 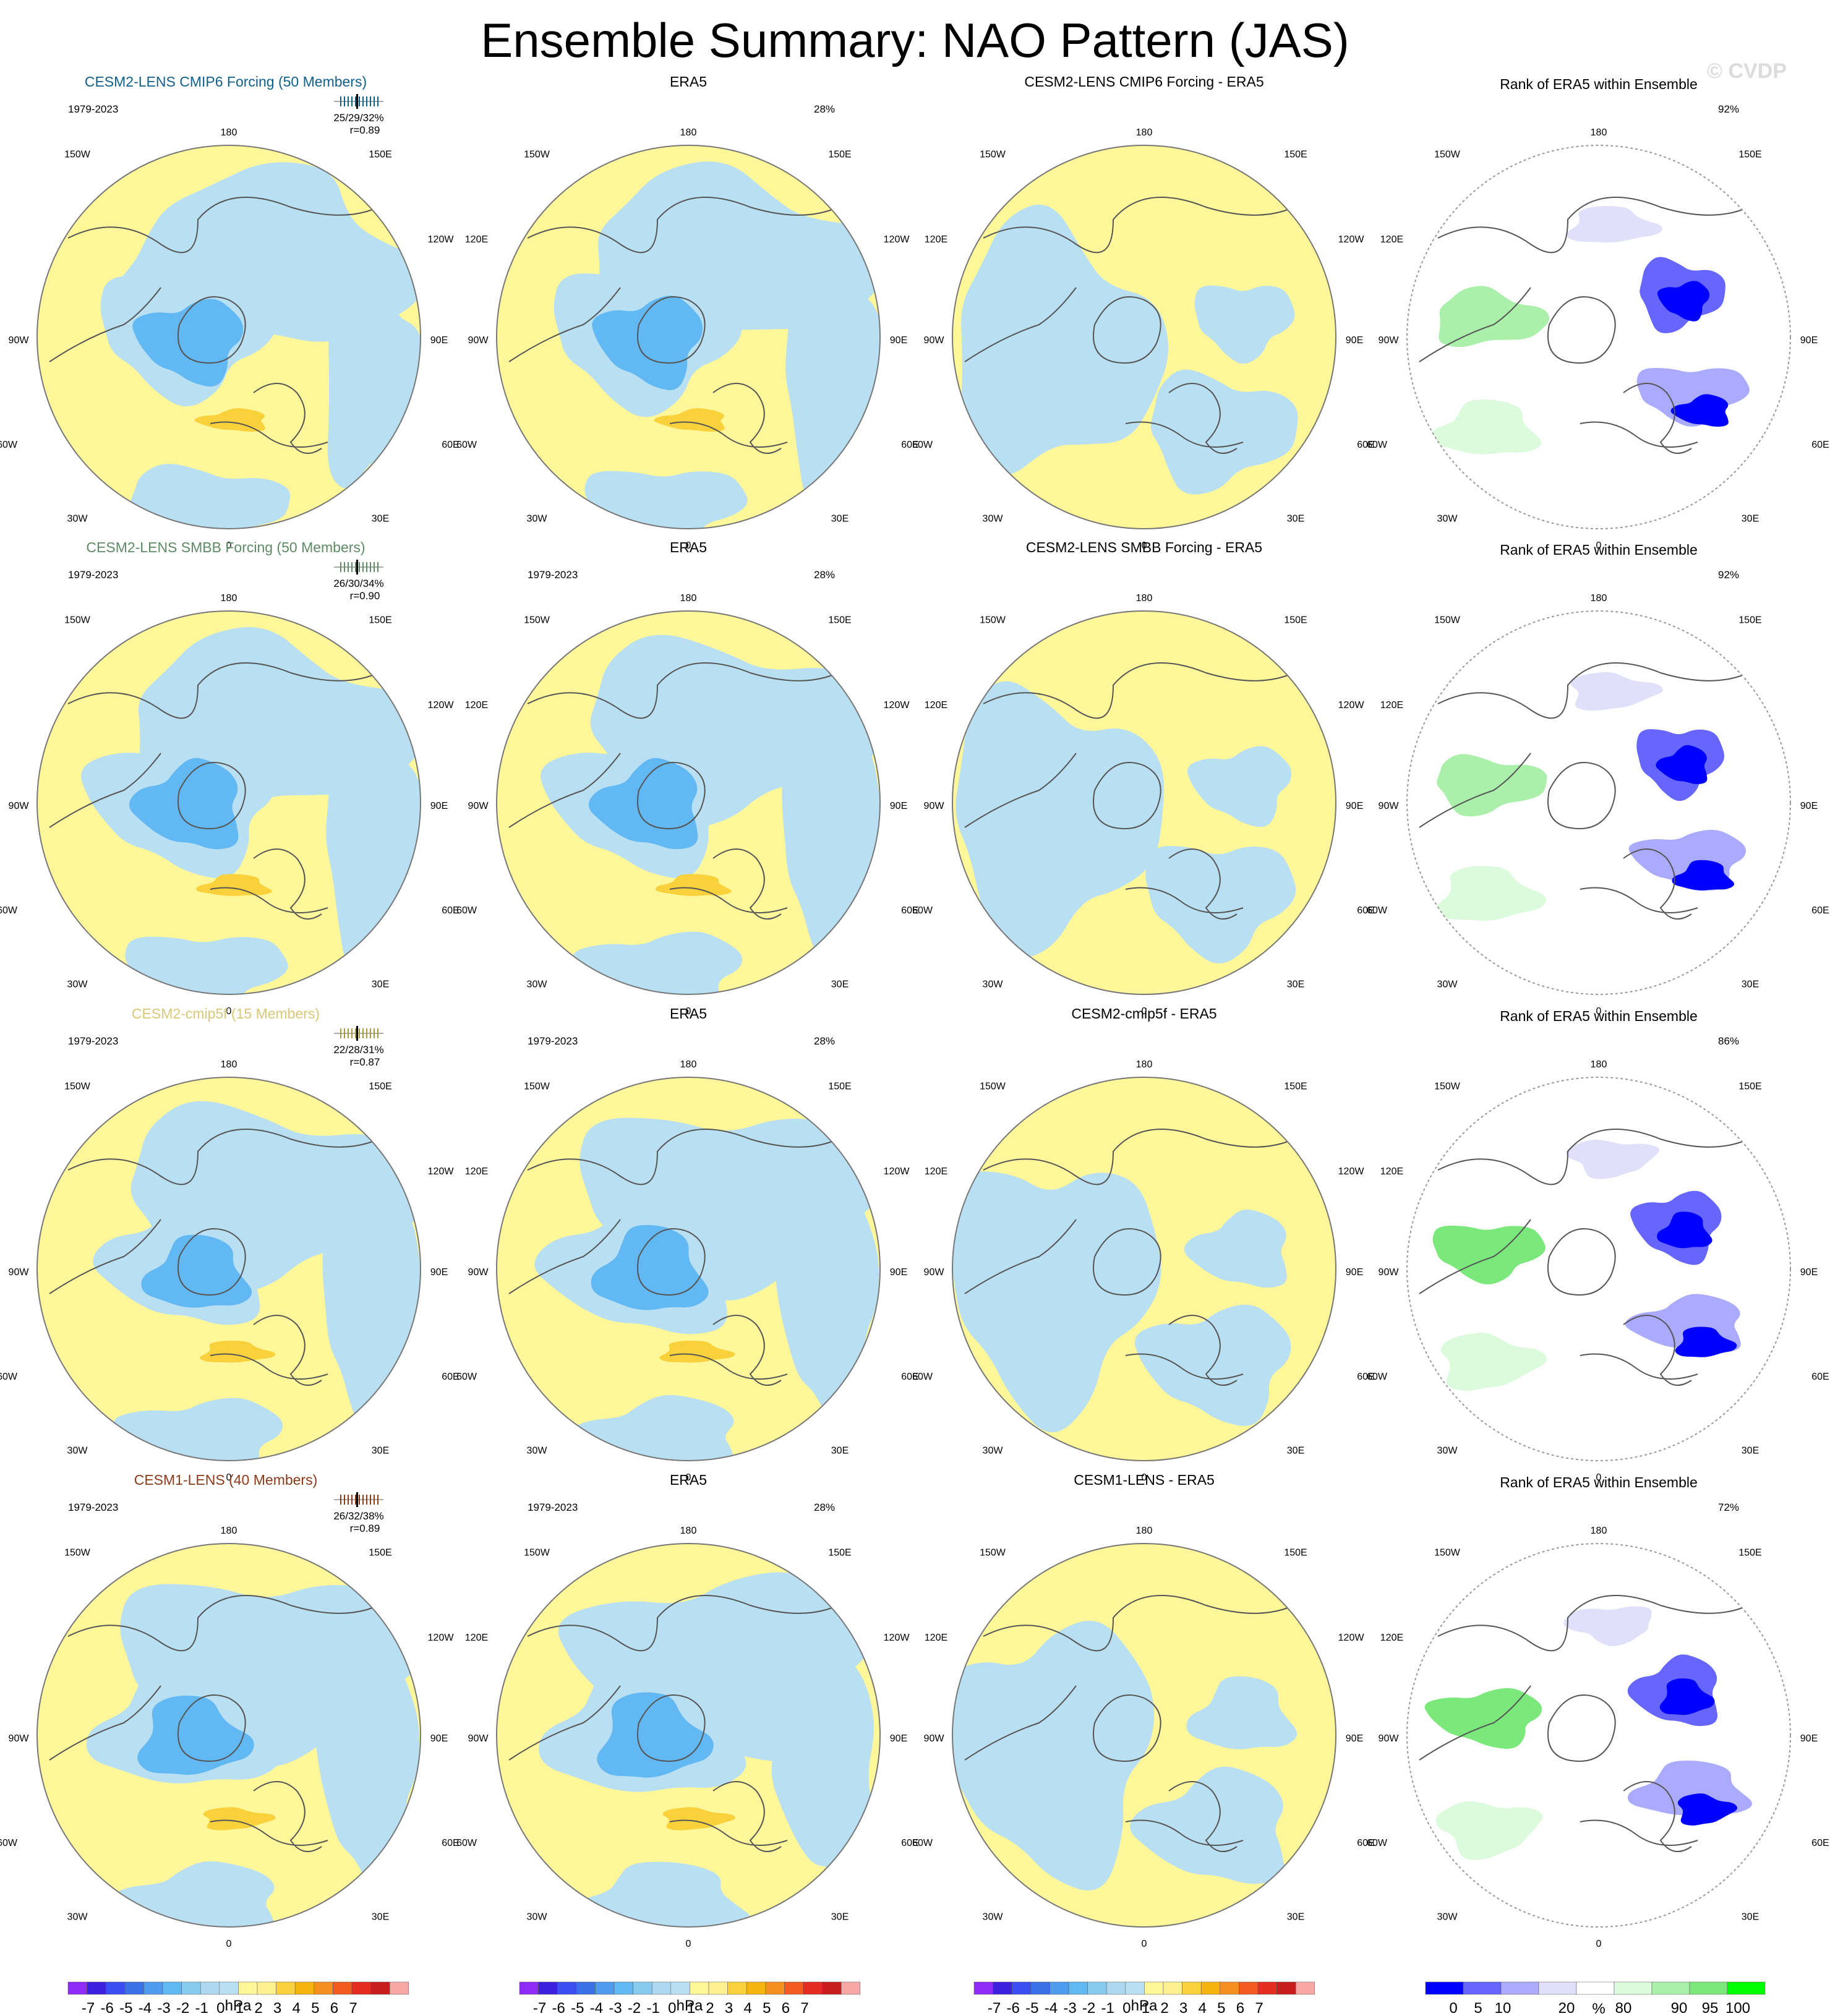 I want to click on colorbar-tick: 1, so click(x=1146, y=2008).